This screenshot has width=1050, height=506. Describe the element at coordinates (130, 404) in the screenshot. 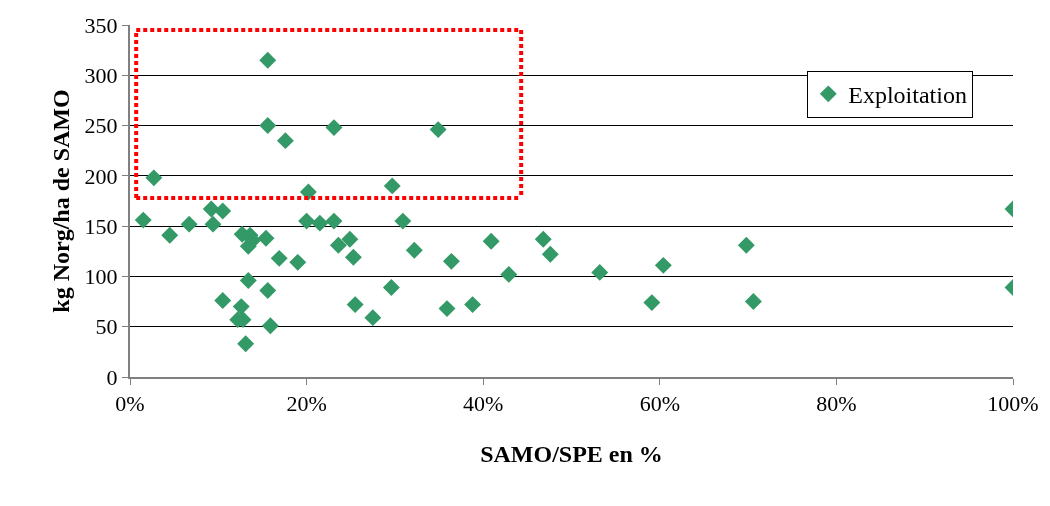

I see `x-tick-label: 0%` at that location.